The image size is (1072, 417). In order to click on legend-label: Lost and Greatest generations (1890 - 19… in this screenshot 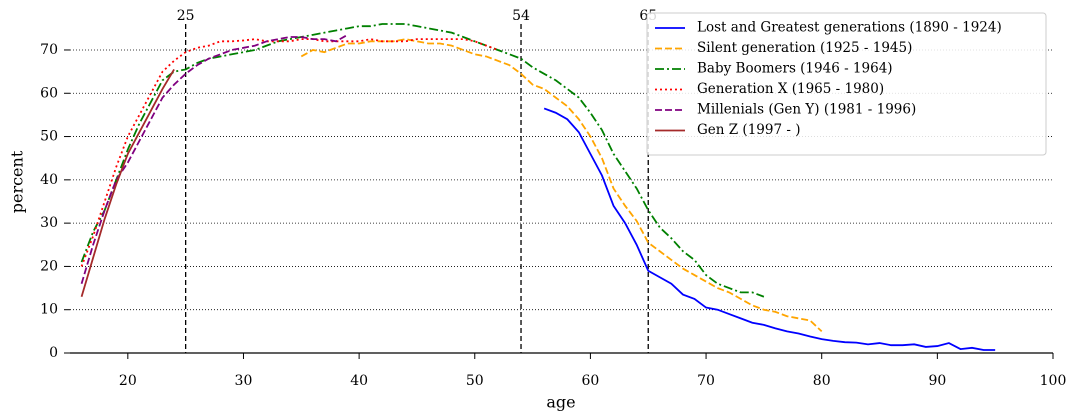, I will do `click(849, 28)`.